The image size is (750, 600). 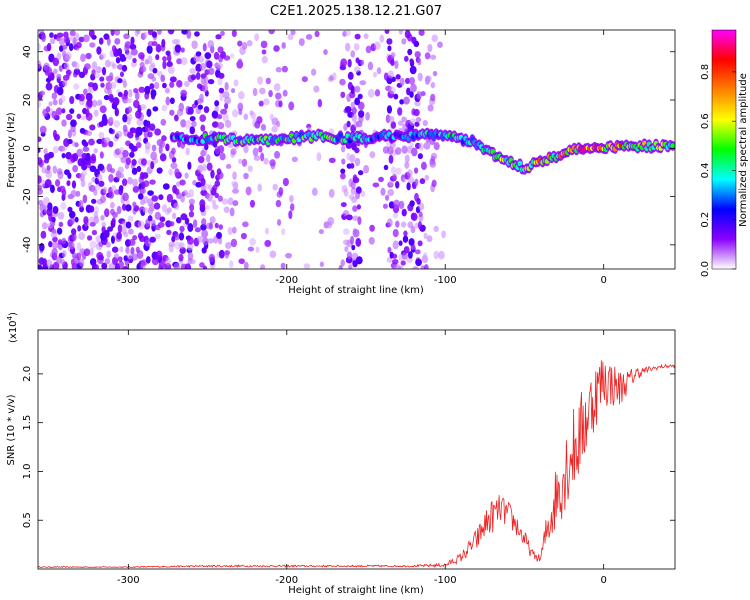 I want to click on colorbar-label: Normalized spectral amplitude, so click(x=743, y=150).